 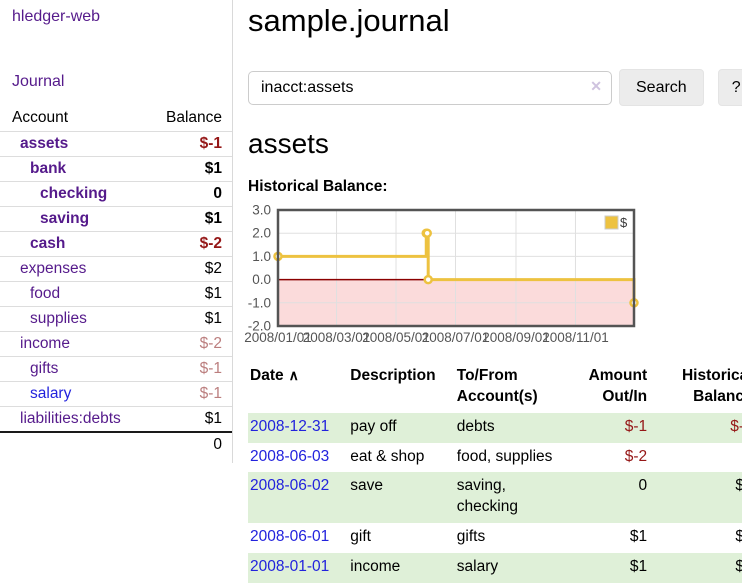 I want to click on account-link: assets, so click(x=44, y=143).